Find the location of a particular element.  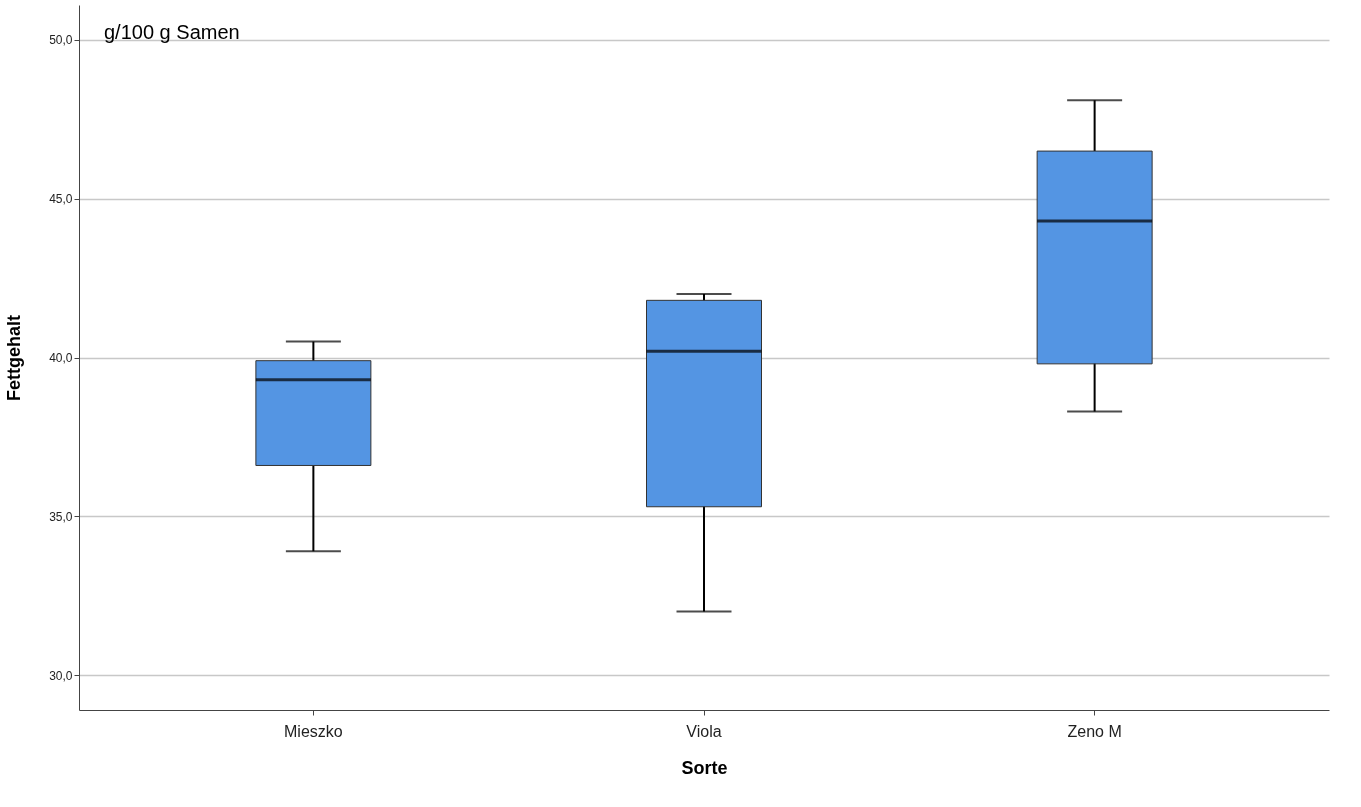

x-tick-label: Viola is located at coordinates (704, 731).